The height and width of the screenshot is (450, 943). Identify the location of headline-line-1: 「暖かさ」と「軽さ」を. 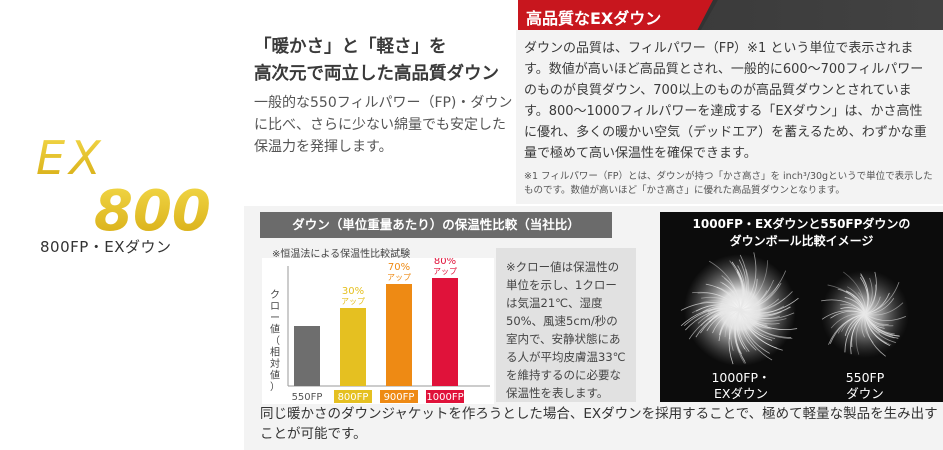
(350, 47).